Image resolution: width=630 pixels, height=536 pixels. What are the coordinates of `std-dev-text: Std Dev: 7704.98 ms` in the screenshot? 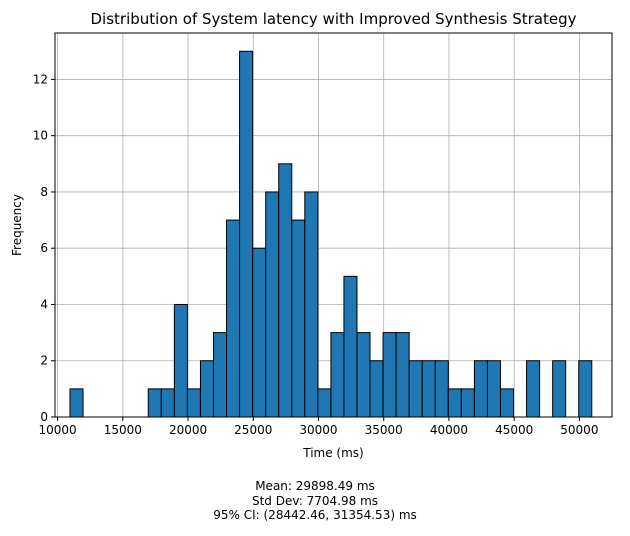 It's located at (315, 500).